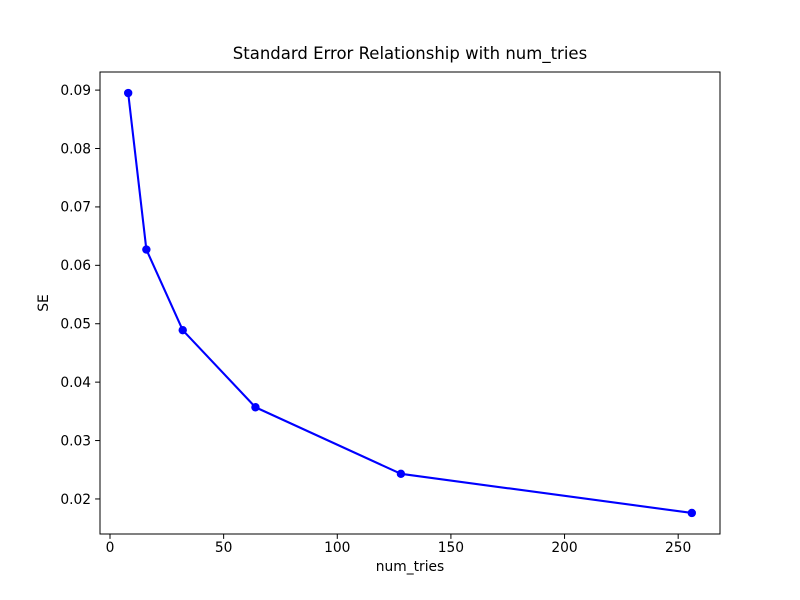 This screenshot has height=600, width=800. Describe the element at coordinates (75, 208) in the screenshot. I see `y-tick-label: 0.07` at that location.